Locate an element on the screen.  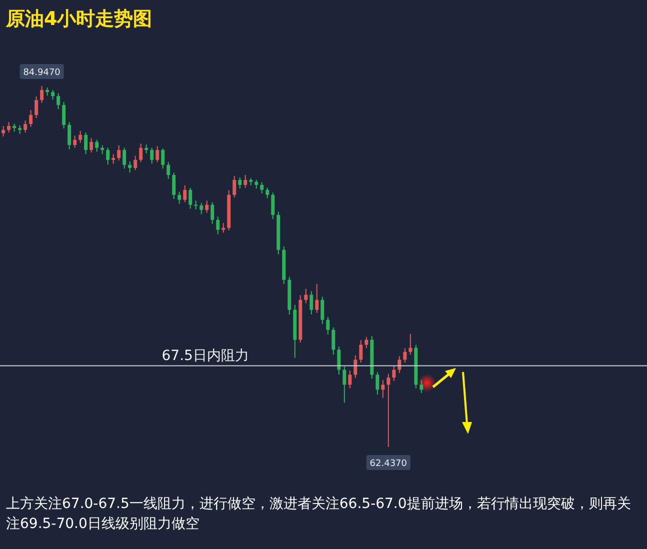
text: 上方关注67.0-67.5一线阻力，进行做空，激进者关注66.5-67.0提前进场，若行情出现突破，则再关注69.5-70.0日线级别阻力做空 is located at coordinates (319, 514).